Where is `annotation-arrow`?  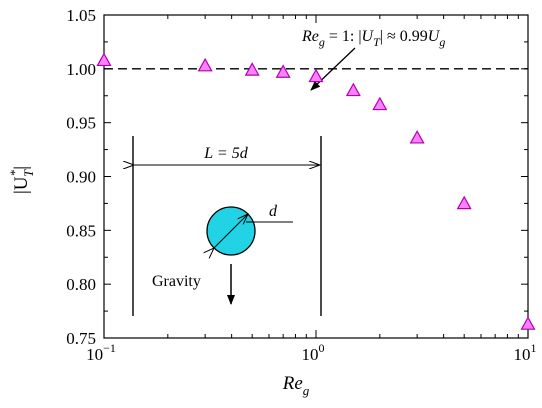 annotation-arrow is located at coordinates (333, 69).